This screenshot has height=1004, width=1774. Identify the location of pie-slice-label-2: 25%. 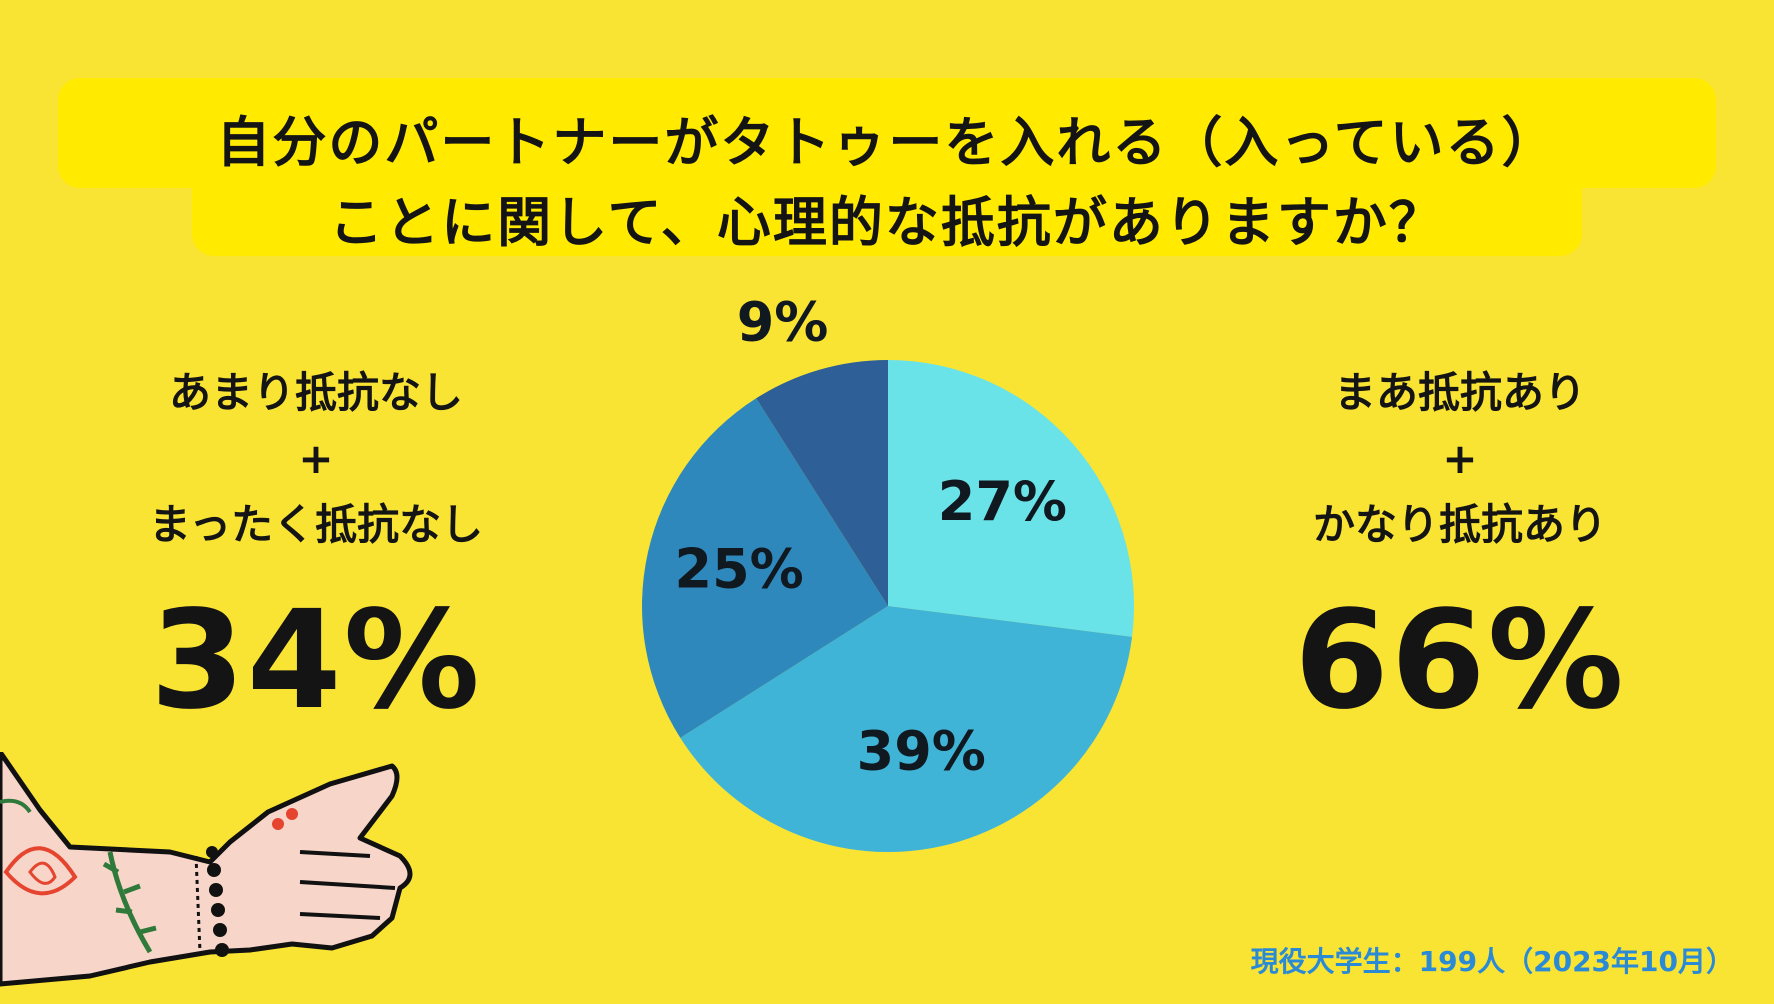
(739, 568).